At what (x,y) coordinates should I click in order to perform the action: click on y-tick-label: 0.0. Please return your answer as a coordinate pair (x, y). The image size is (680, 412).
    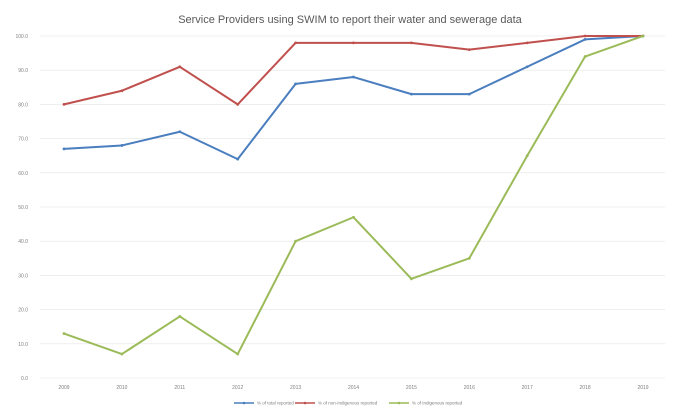
    Looking at the image, I should click on (24, 379).